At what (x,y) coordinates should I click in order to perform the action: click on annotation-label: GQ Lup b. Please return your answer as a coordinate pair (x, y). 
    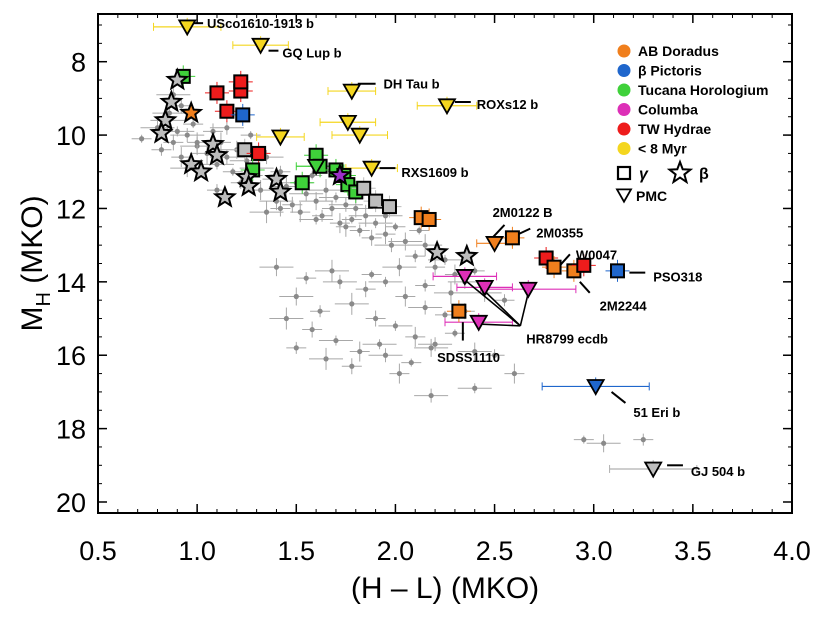
    Looking at the image, I should click on (311, 53).